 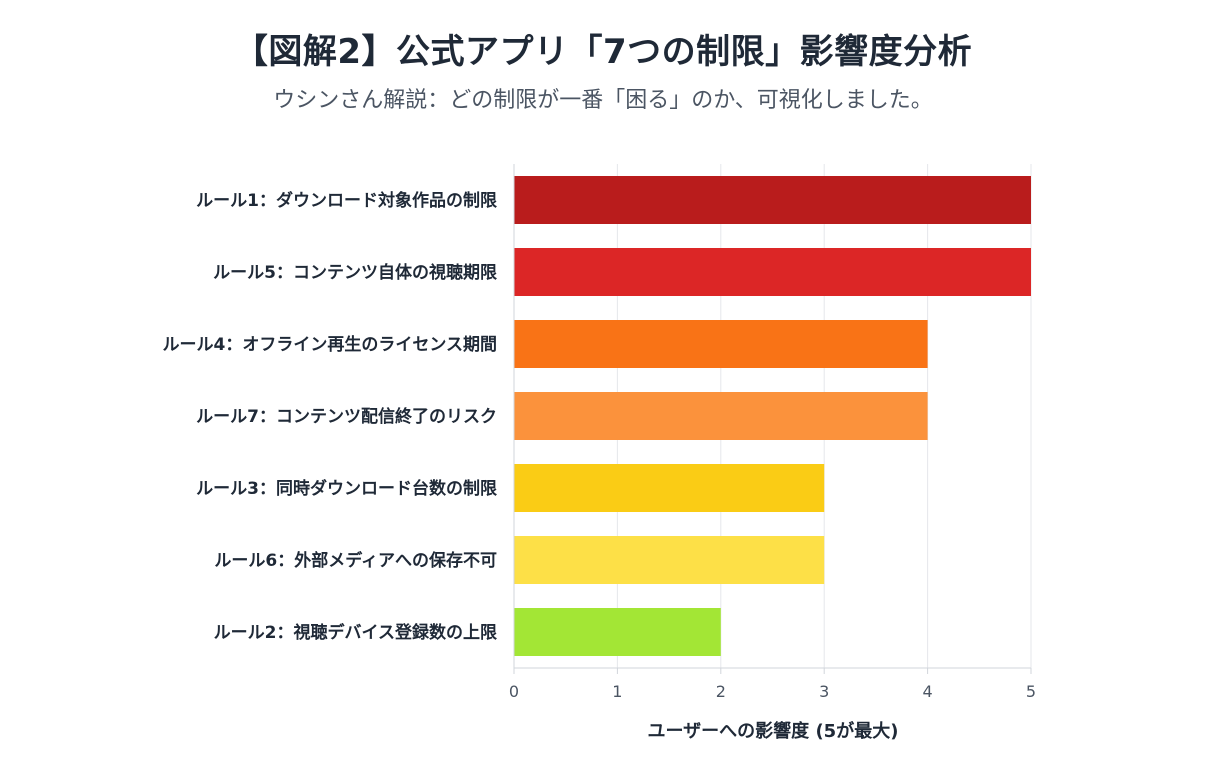 I want to click on category-label: ルール6：外部メディアへの保存不可, so click(x=355, y=560).